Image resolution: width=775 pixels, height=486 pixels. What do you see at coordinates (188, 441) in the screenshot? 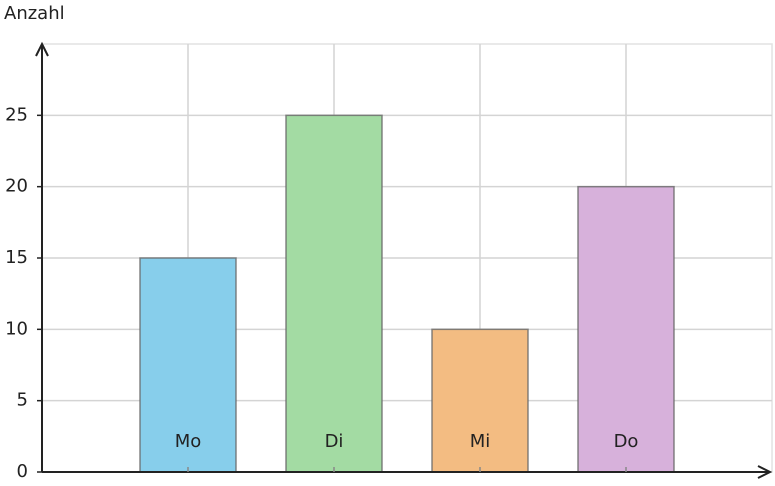
I see `x-tick-label: Mo` at bounding box center [188, 441].